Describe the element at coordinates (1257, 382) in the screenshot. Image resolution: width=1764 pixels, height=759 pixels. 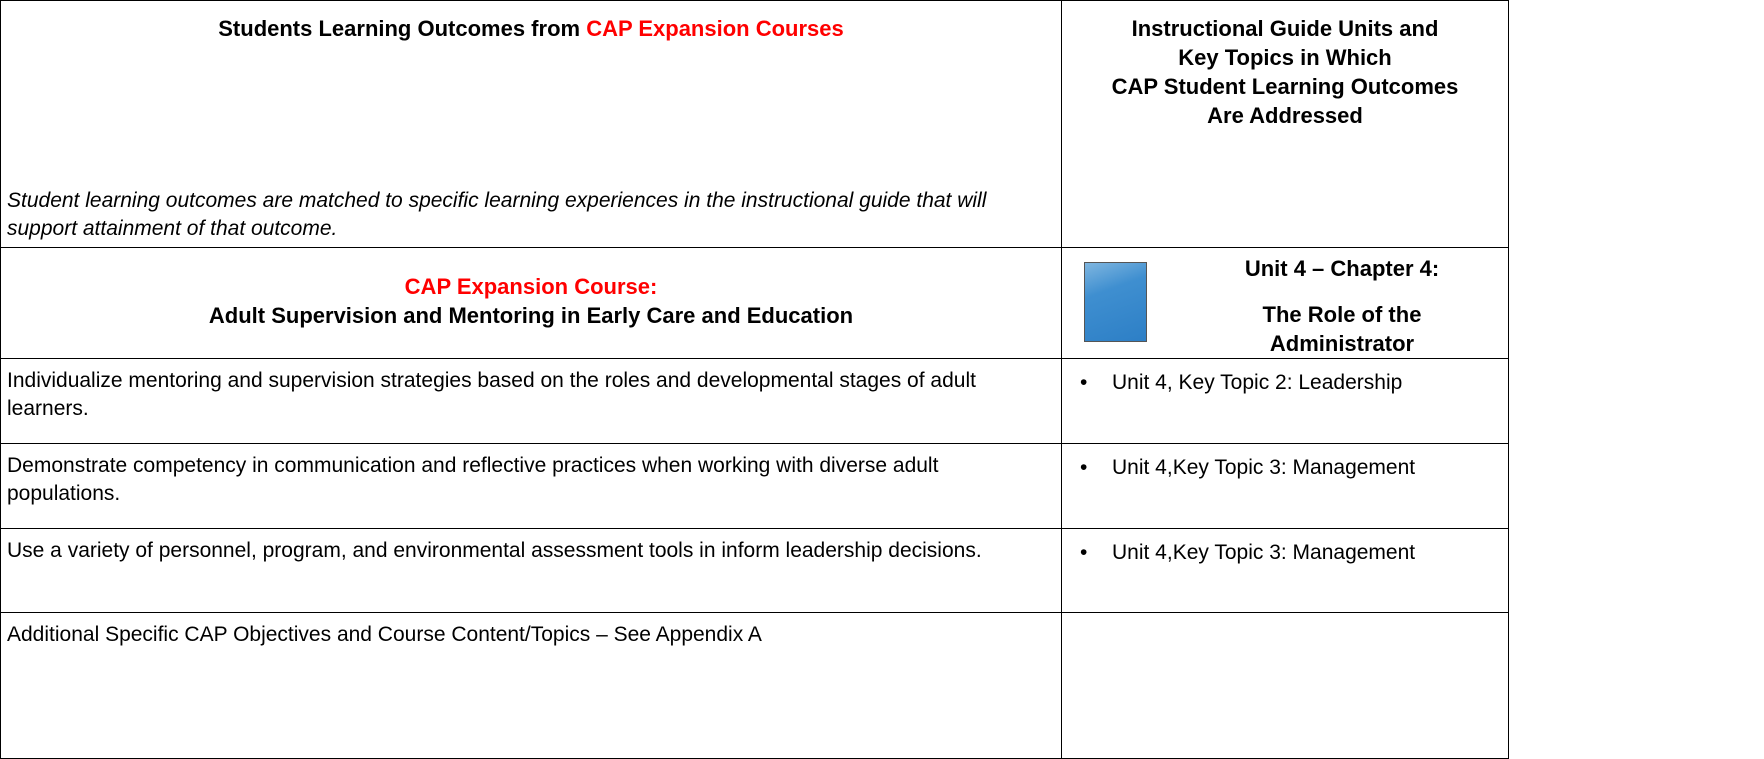
I see `topic-text: Unit 4, Key Topic 2: Leadership` at that location.